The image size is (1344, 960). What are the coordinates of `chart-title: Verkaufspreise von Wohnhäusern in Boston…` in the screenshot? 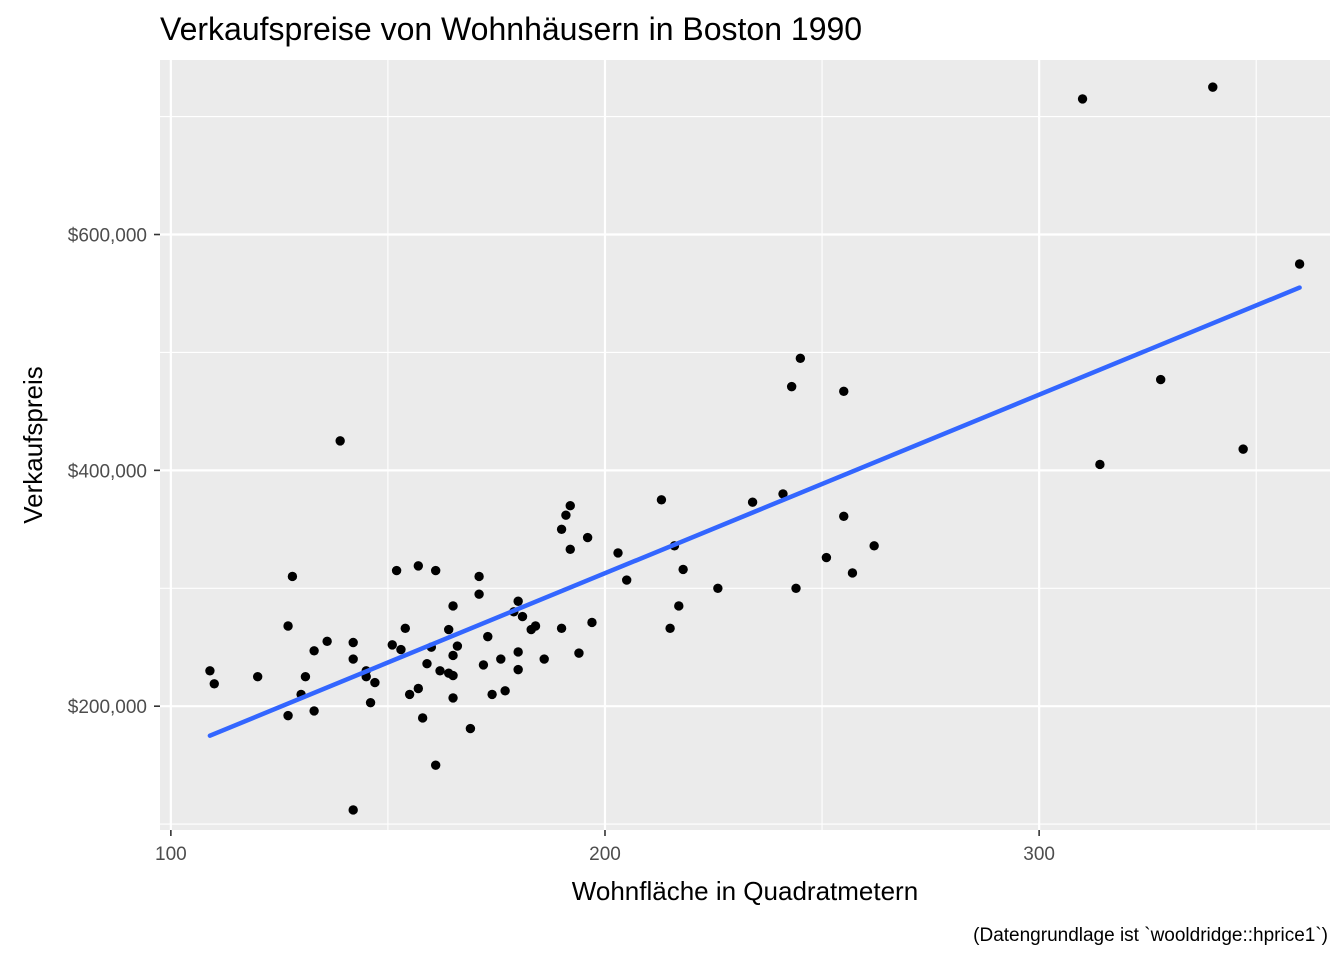 It's located at (511, 29).